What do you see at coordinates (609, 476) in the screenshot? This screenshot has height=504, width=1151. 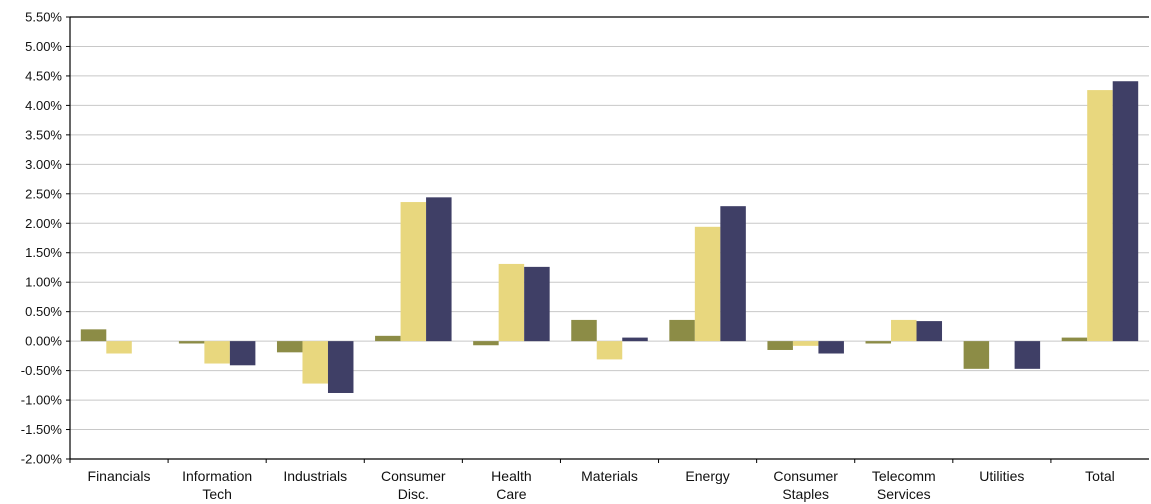 I see `x-tick-label: Materials` at bounding box center [609, 476].